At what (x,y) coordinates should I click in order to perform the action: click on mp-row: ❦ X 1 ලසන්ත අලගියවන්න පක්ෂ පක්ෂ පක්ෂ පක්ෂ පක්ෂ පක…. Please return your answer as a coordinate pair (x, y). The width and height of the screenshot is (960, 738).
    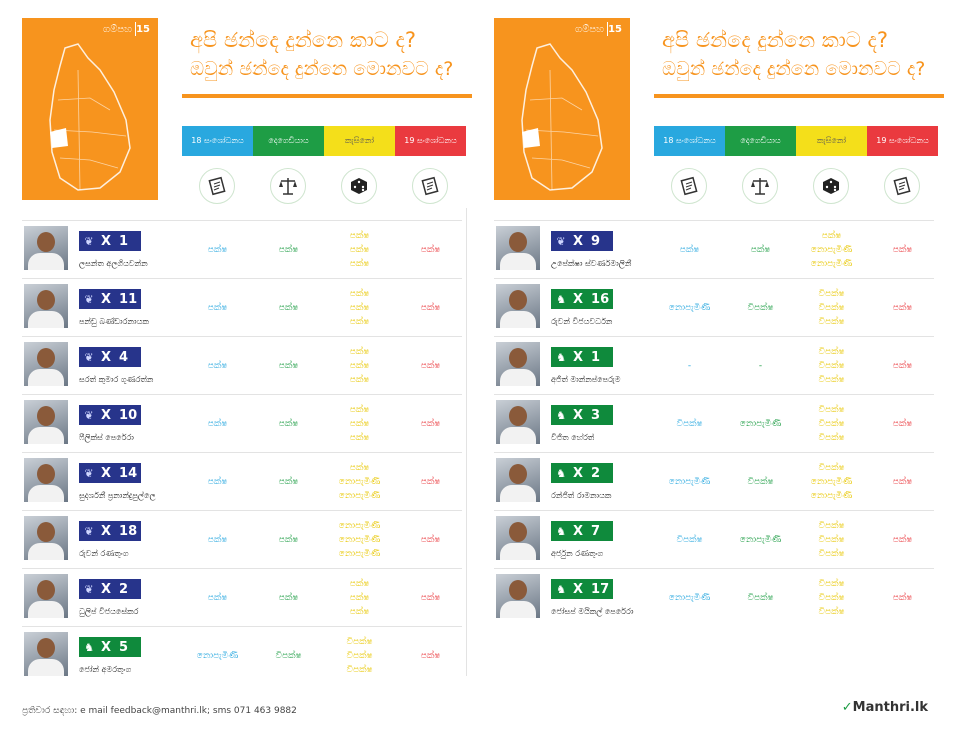
    Looking at the image, I should click on (242, 249).